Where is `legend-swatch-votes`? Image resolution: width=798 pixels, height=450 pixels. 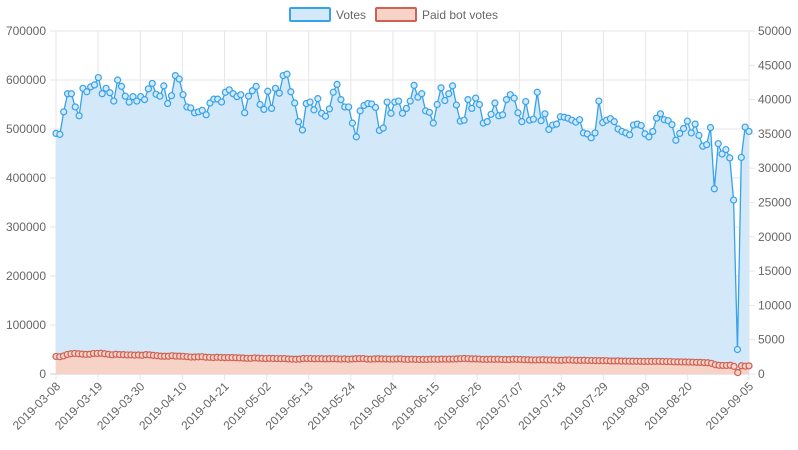 legend-swatch-votes is located at coordinates (310, 14).